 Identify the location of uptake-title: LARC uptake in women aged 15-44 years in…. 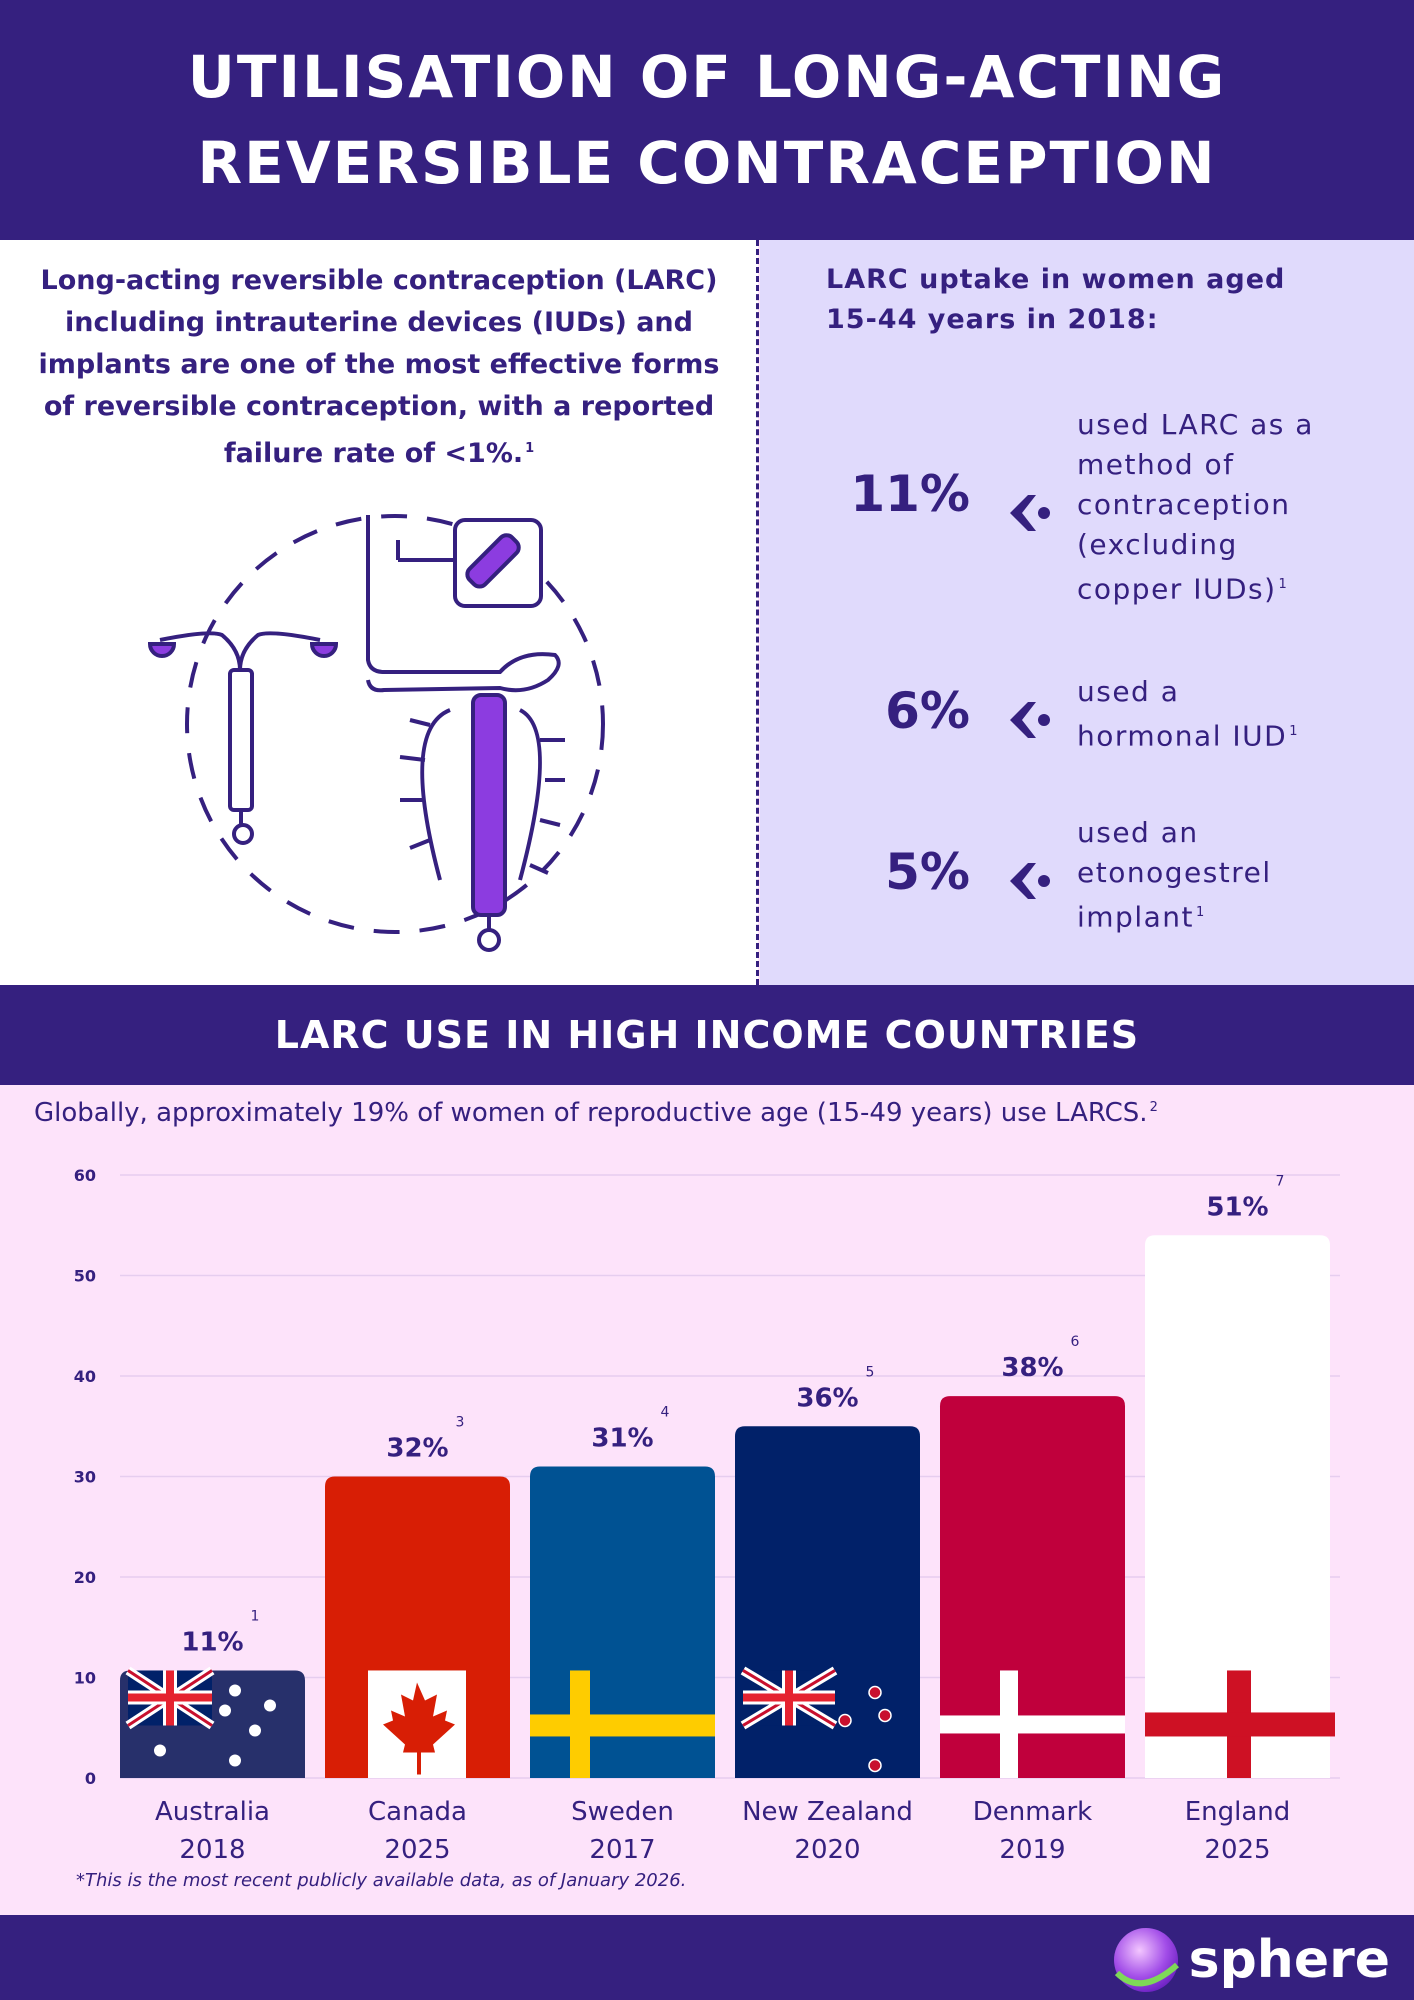
(1056, 299).